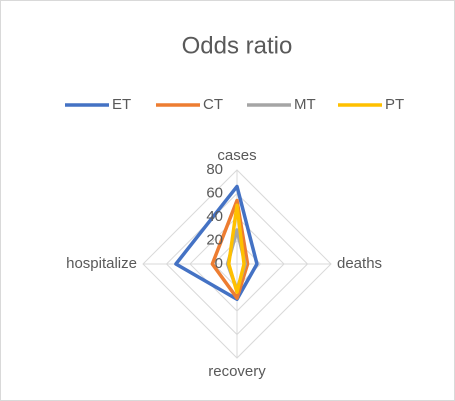  Describe the element at coordinates (121, 104) in the screenshot. I see `legend-label: ET` at that location.